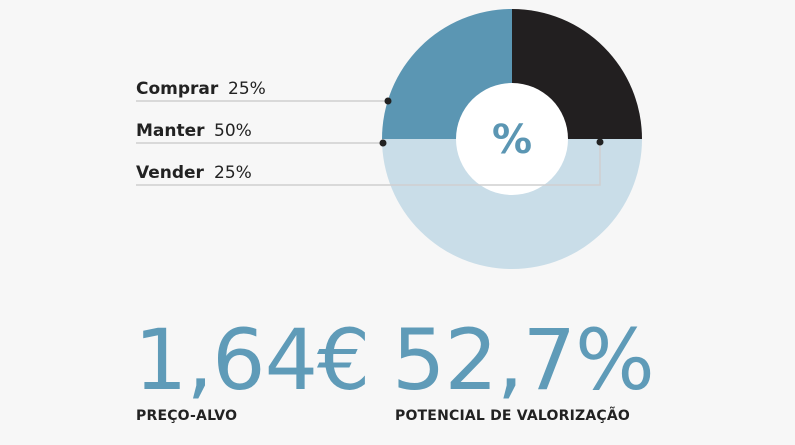 This screenshot has width=795, height=445. I want to click on legend-value-vender: 25%, so click(233, 173).